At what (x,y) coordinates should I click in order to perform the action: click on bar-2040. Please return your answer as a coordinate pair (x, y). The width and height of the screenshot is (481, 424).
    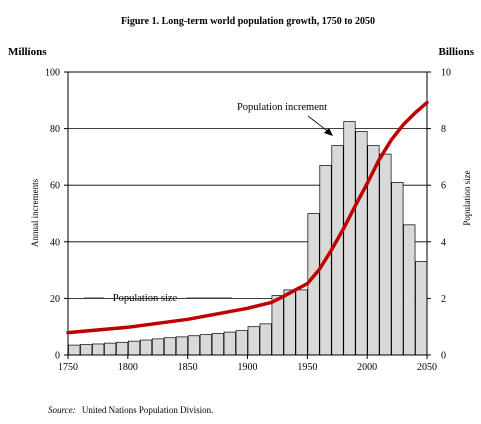
    Looking at the image, I should click on (421, 308).